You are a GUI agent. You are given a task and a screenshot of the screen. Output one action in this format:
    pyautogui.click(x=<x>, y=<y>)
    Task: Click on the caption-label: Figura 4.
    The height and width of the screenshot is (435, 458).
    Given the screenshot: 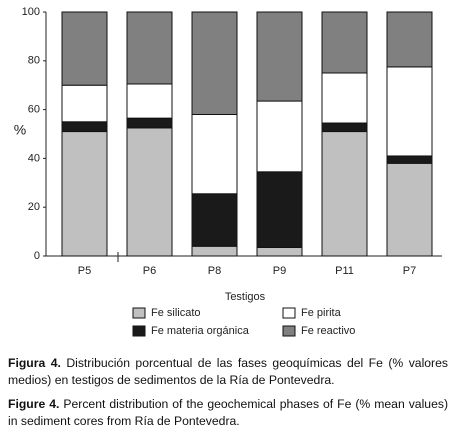 What is the action you would take?
    pyautogui.click(x=34, y=363)
    